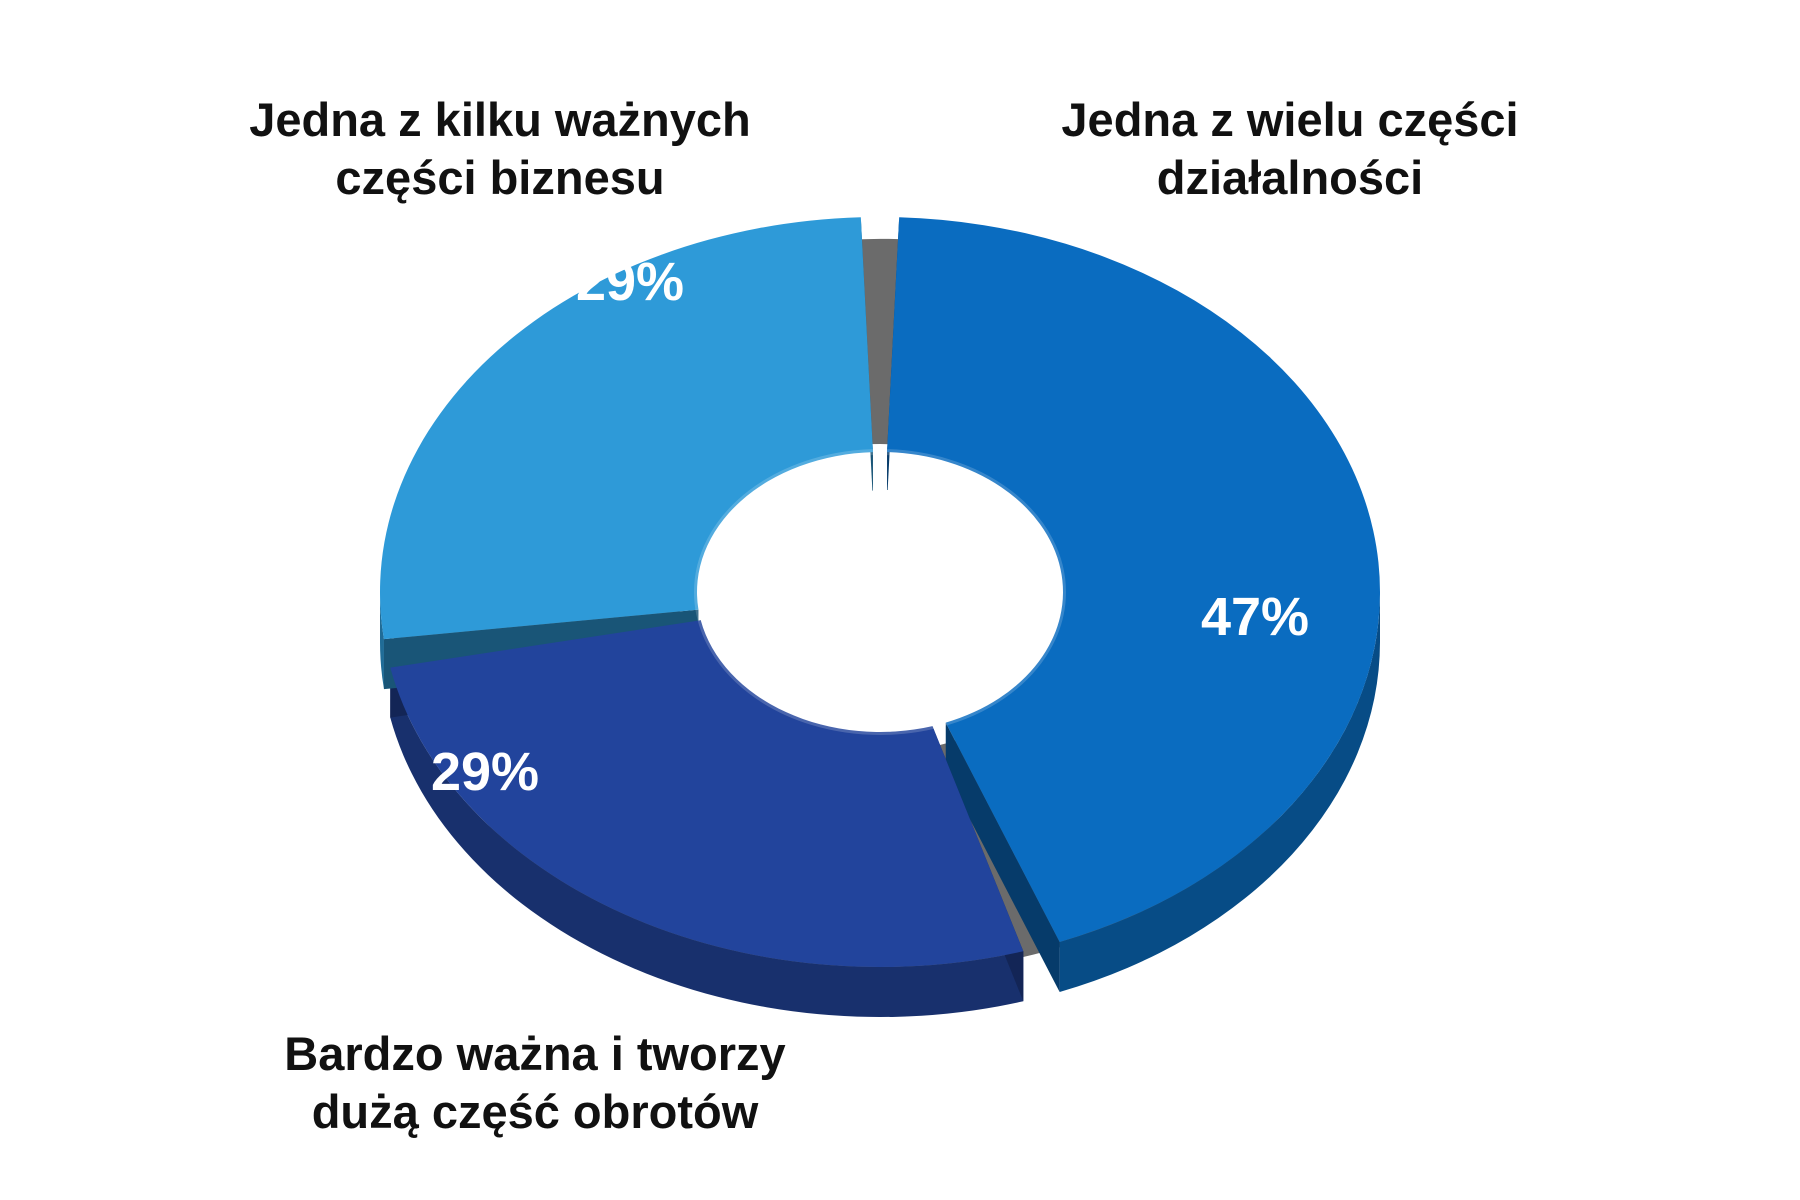 The width and height of the screenshot is (1800, 1200). I want to click on category-label-2: Jedna z kilku ważnych części biznesu, so click(500, 148).